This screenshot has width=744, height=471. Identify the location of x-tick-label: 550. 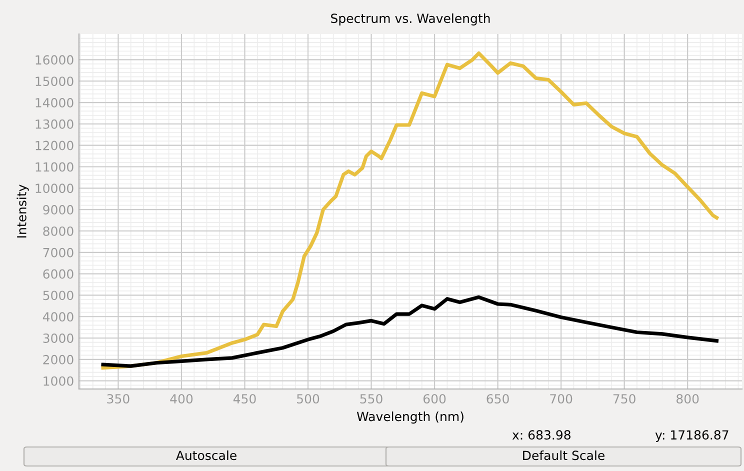
(371, 399).